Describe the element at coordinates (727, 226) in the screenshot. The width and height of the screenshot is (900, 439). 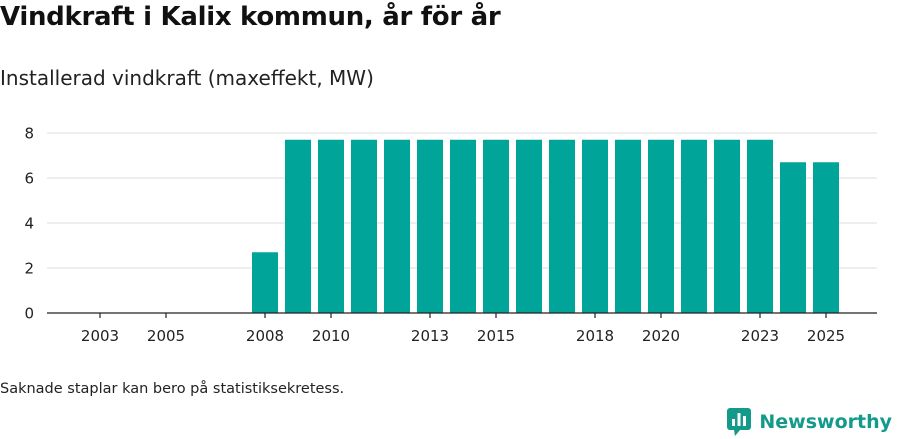
I see `bar-2022` at that location.